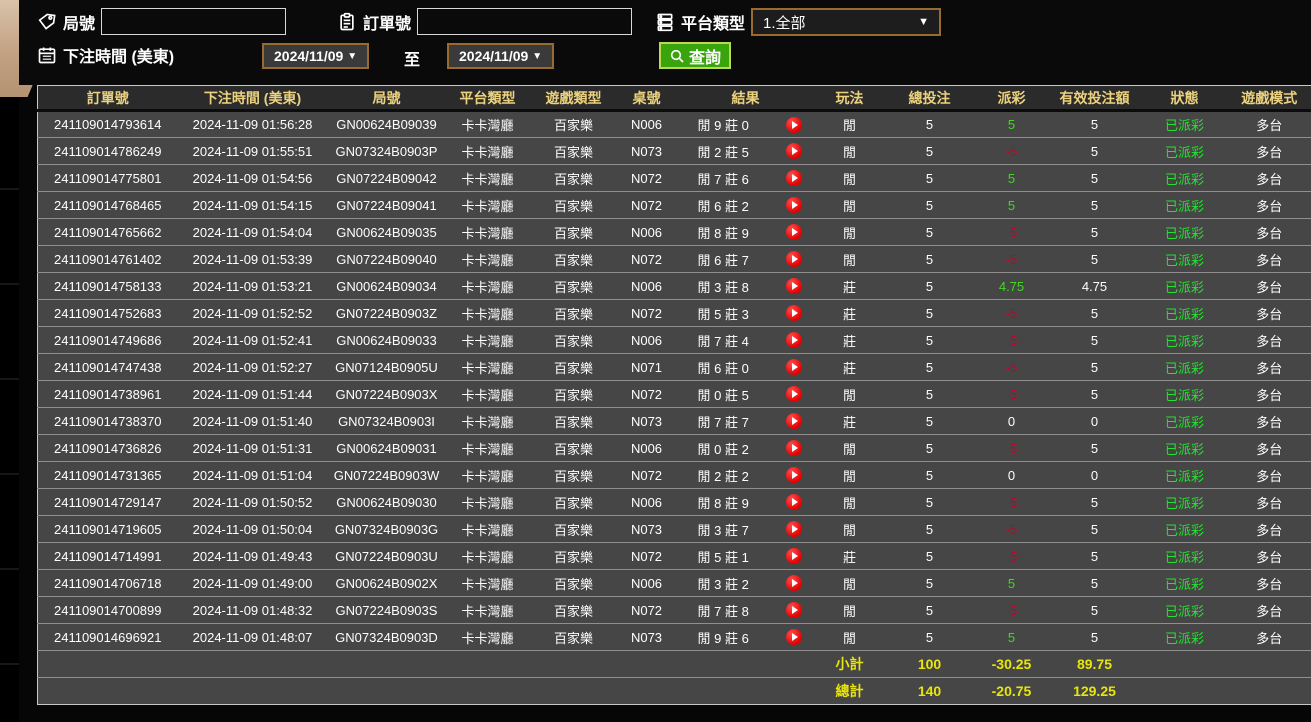 Image resolution: width=1311 pixels, height=722 pixels. What do you see at coordinates (745, 367) in the screenshot?
I see `cell-result: 閒 6 莊 0` at bounding box center [745, 367].